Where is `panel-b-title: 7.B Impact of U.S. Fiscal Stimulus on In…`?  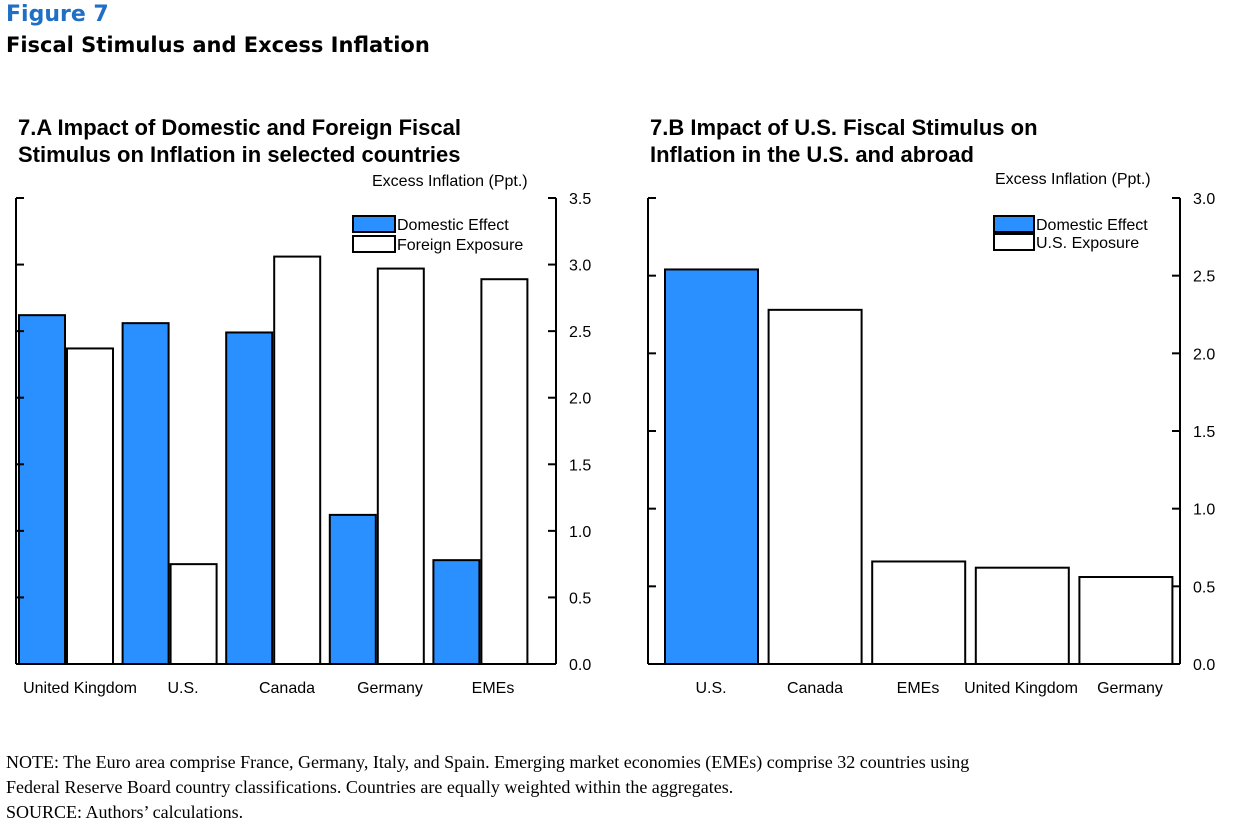
panel-b-title: 7.B Impact of U.S. Fiscal Stimulus on In… is located at coordinates (844, 141).